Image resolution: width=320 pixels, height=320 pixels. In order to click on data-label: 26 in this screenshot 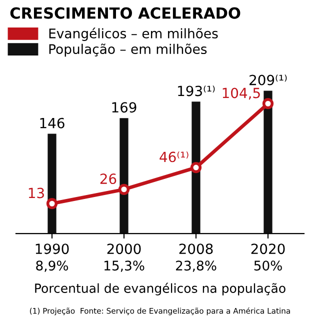, I will do `click(108, 179)`.